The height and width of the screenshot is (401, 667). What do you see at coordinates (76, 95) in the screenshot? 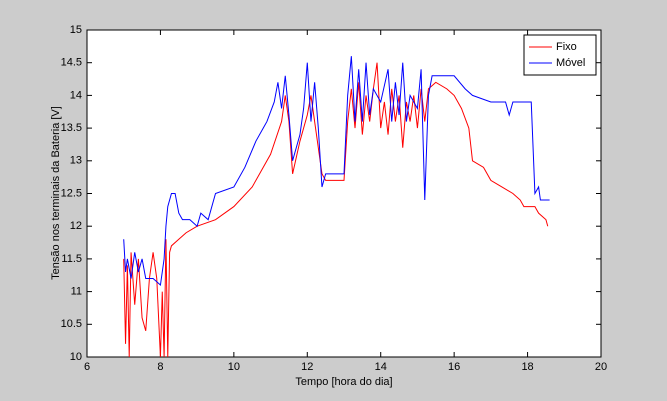
I see `y-tick-label: 14` at bounding box center [76, 95].